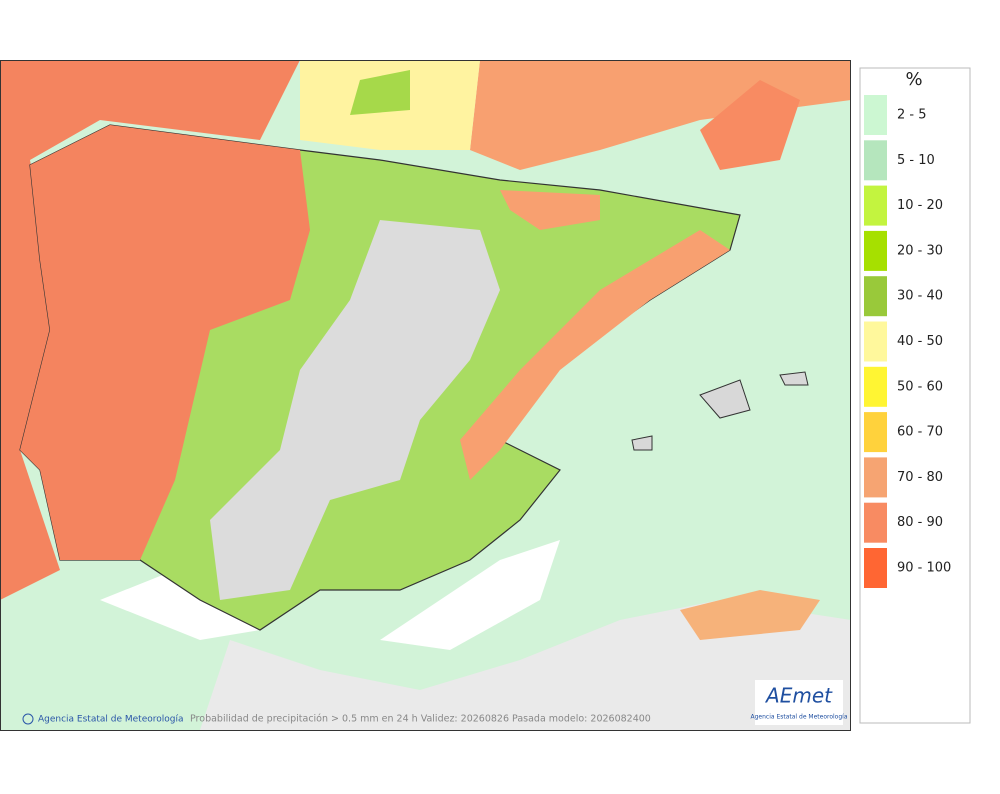  I want to click on central-dry, so click(355, 410).